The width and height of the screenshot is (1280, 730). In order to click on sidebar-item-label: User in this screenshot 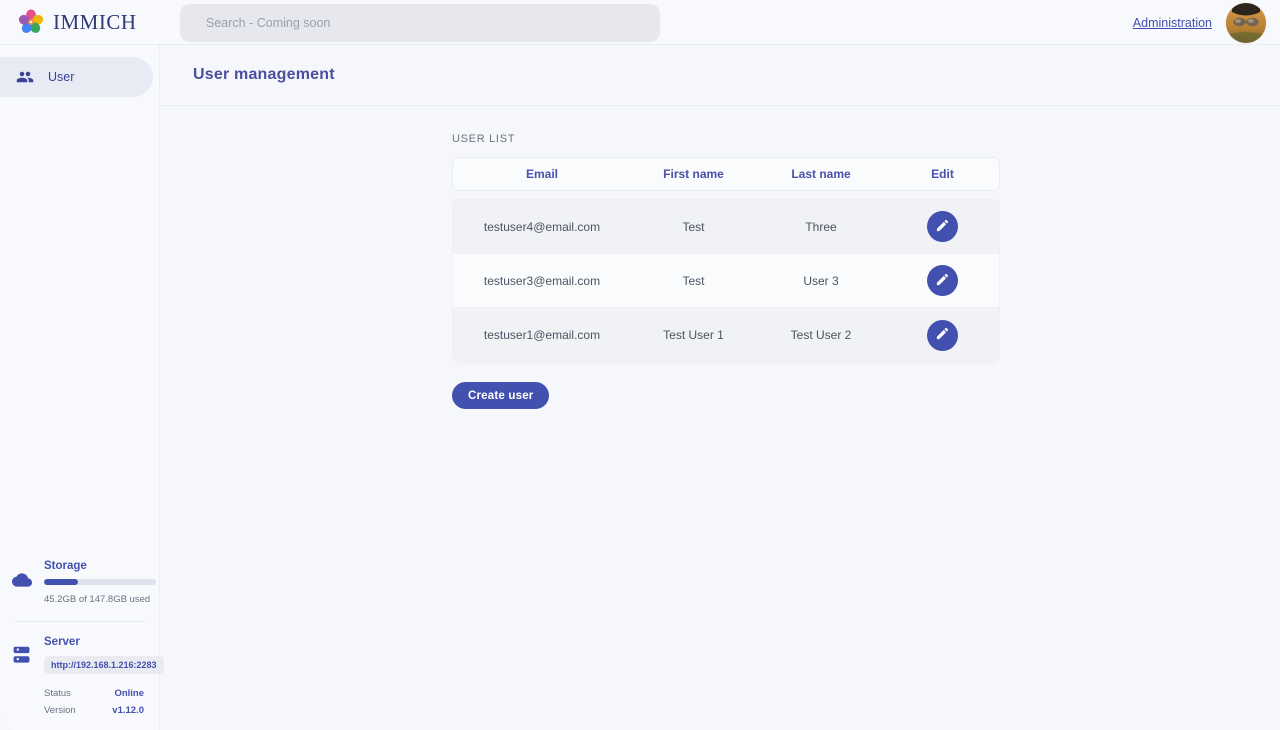, I will do `click(61, 77)`.